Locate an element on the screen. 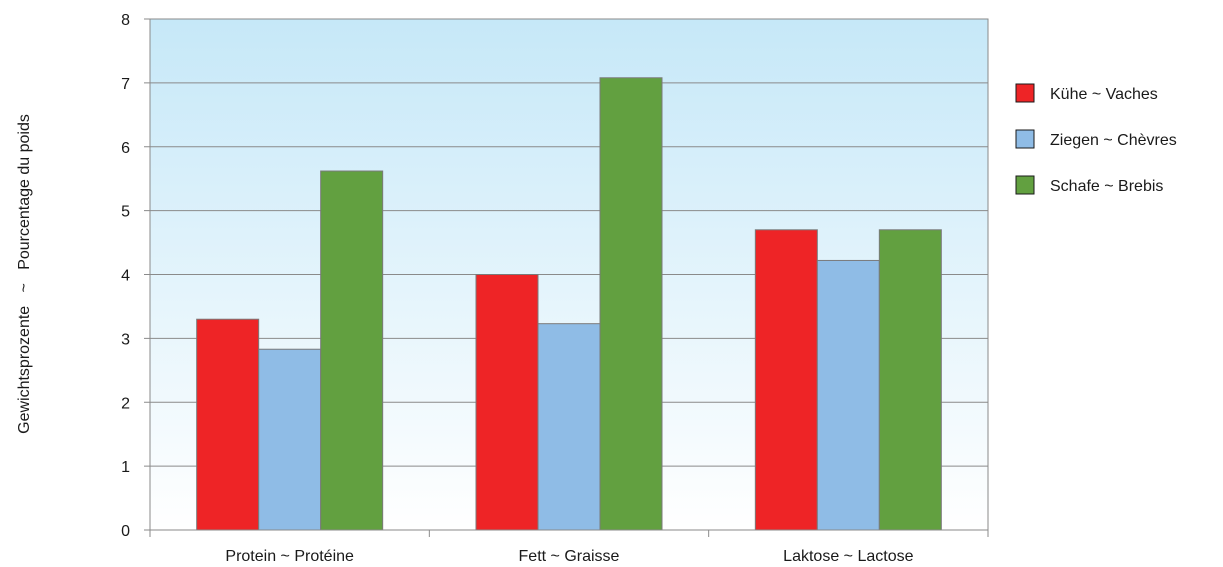 The image size is (1223, 567). y-tick-label: 7 is located at coordinates (125, 84).